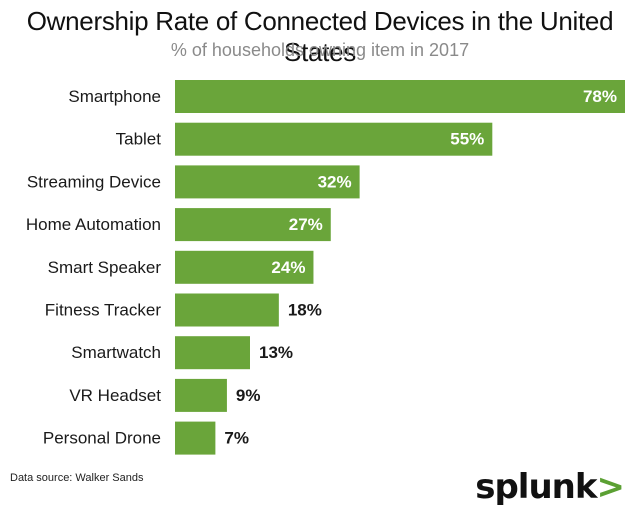  What do you see at coordinates (236, 438) in the screenshot?
I see `value-label: 7%` at bounding box center [236, 438].